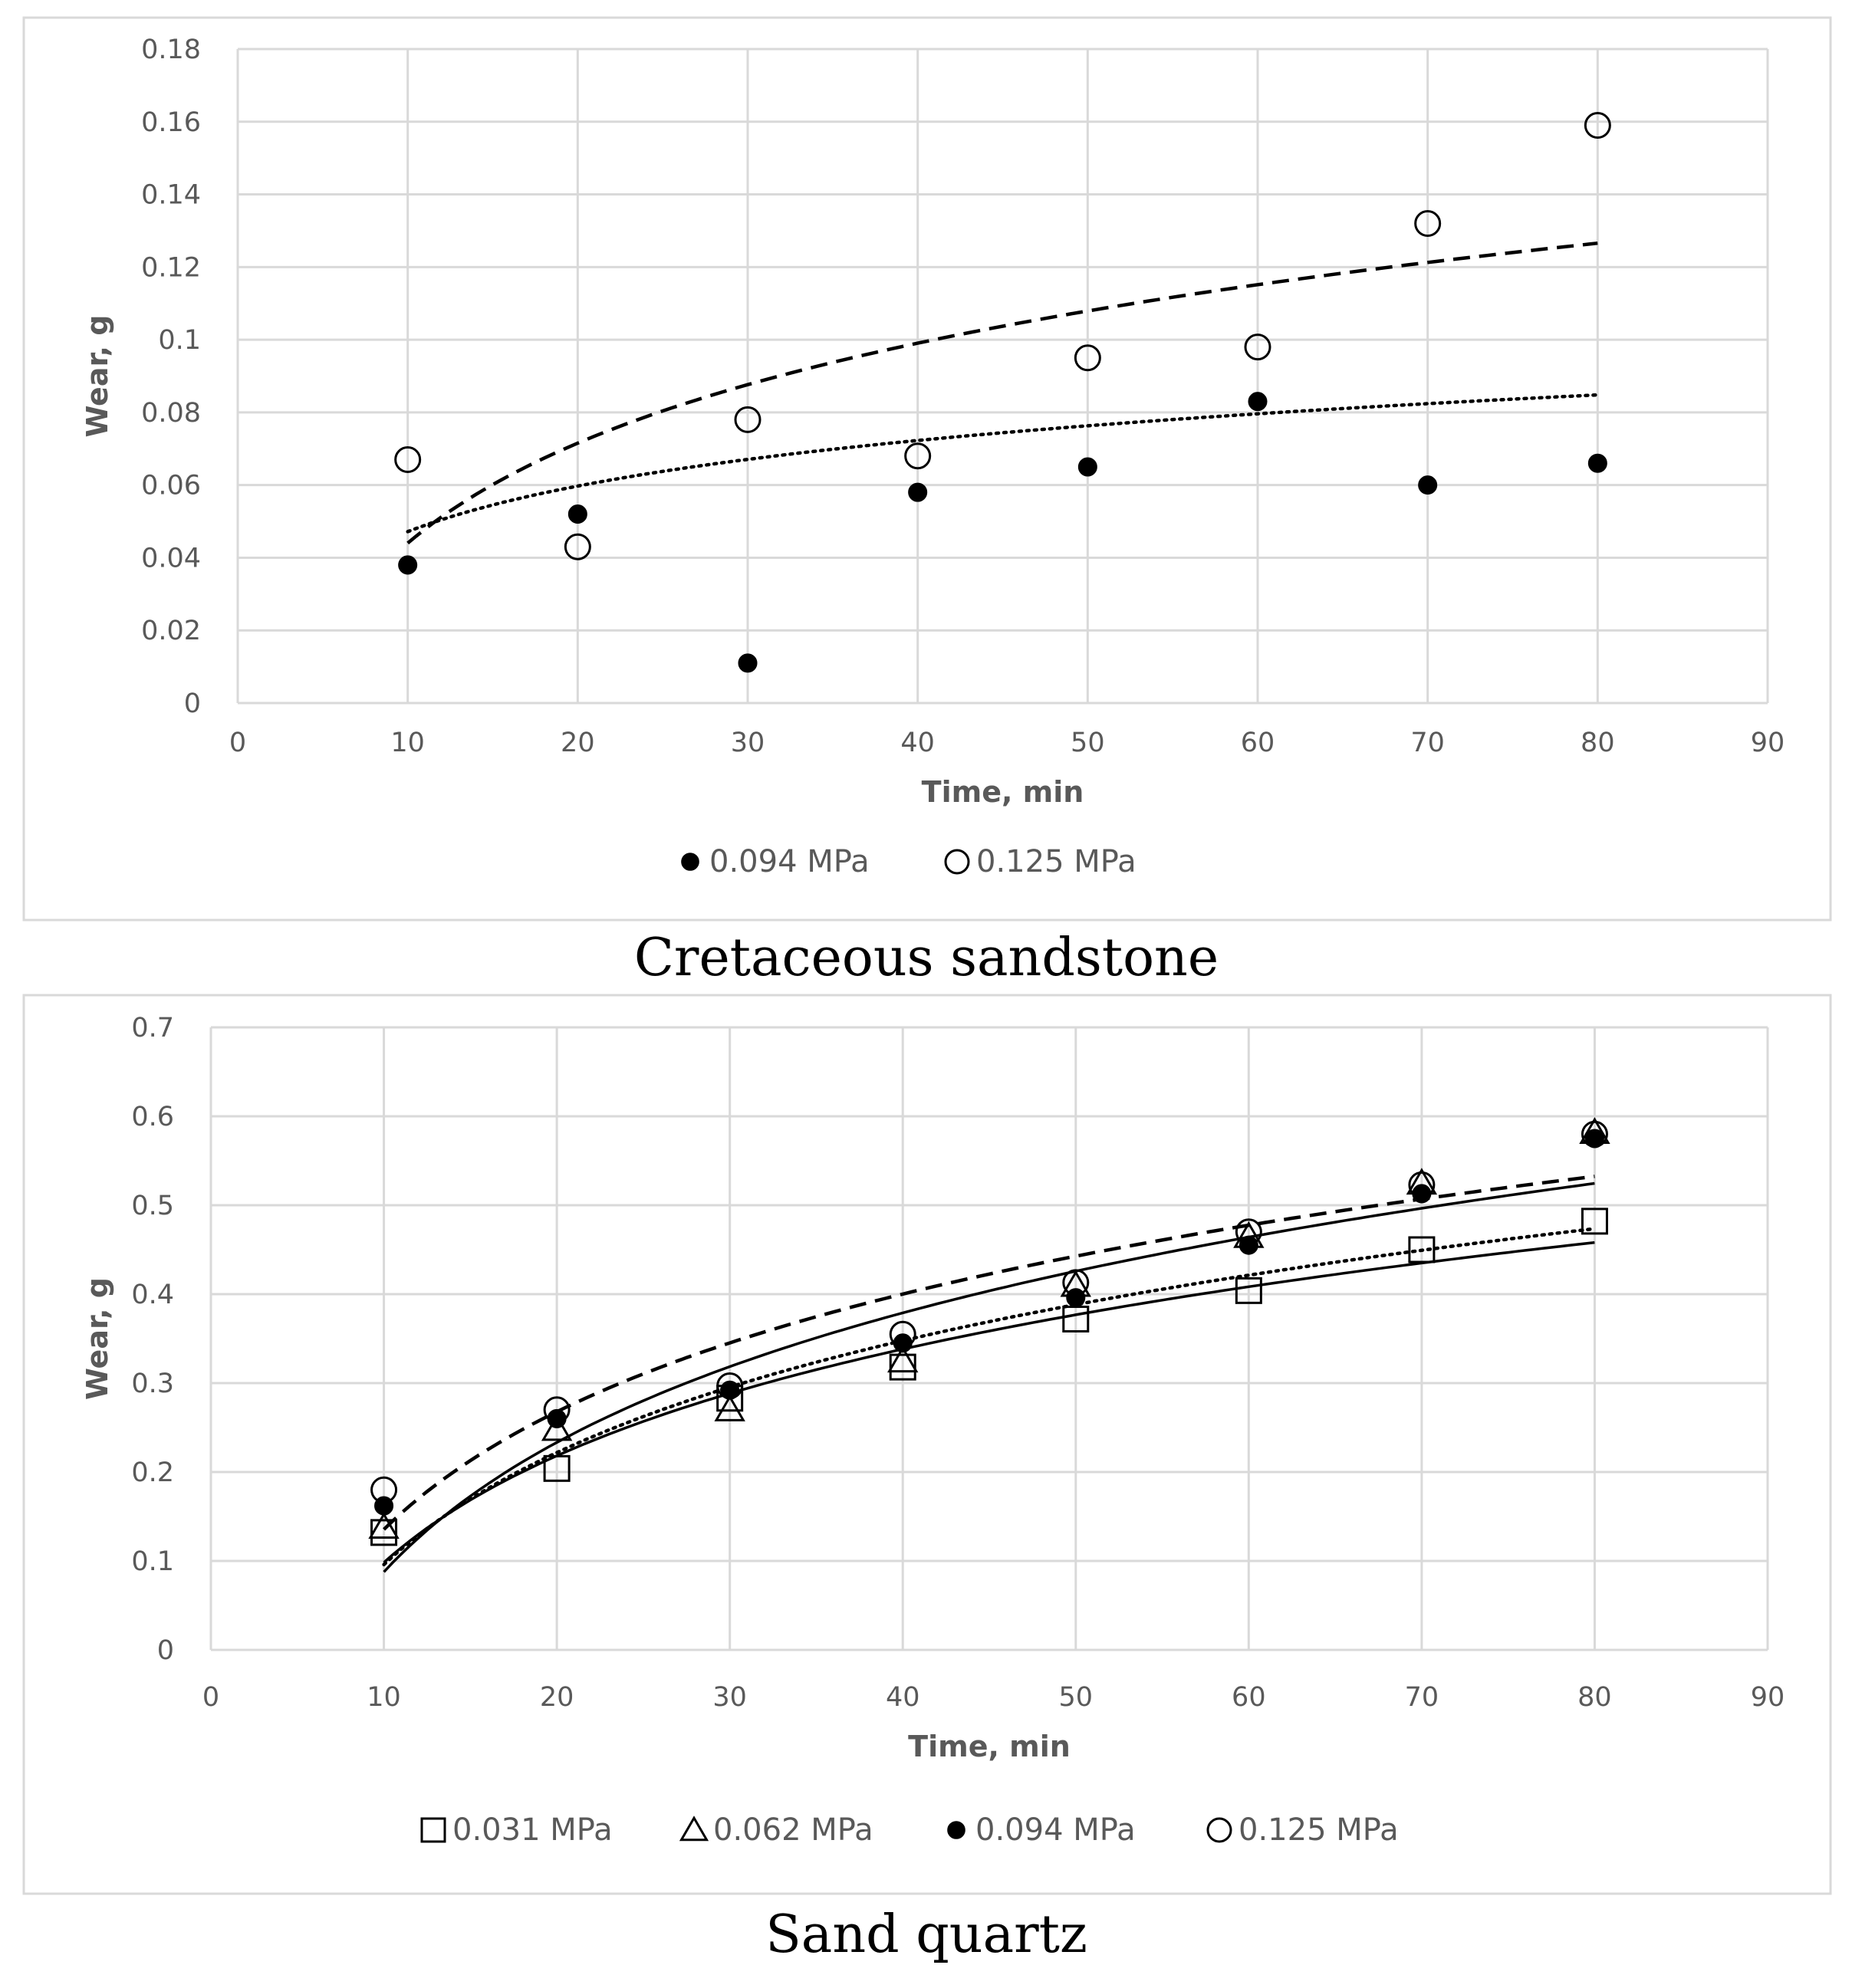  Describe the element at coordinates (171, 486) in the screenshot. I see `y-tick-label: 0.06` at that location.